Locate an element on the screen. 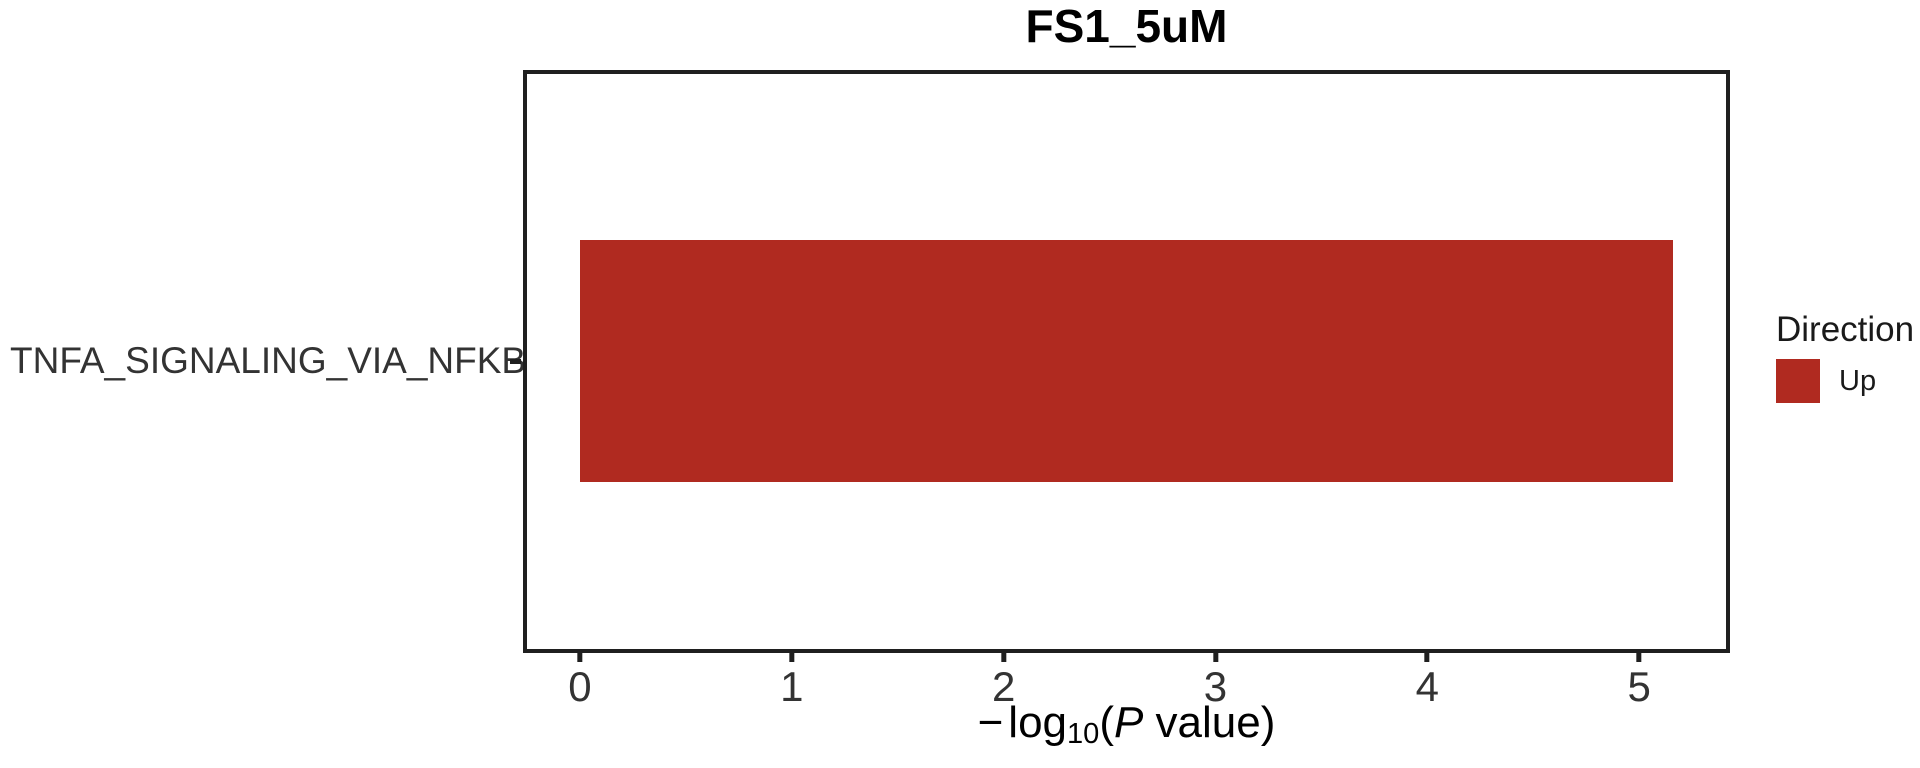 Image resolution: width=1920 pixels, height=768 pixels. legend: Direction Up is located at coordinates (1845, 356).